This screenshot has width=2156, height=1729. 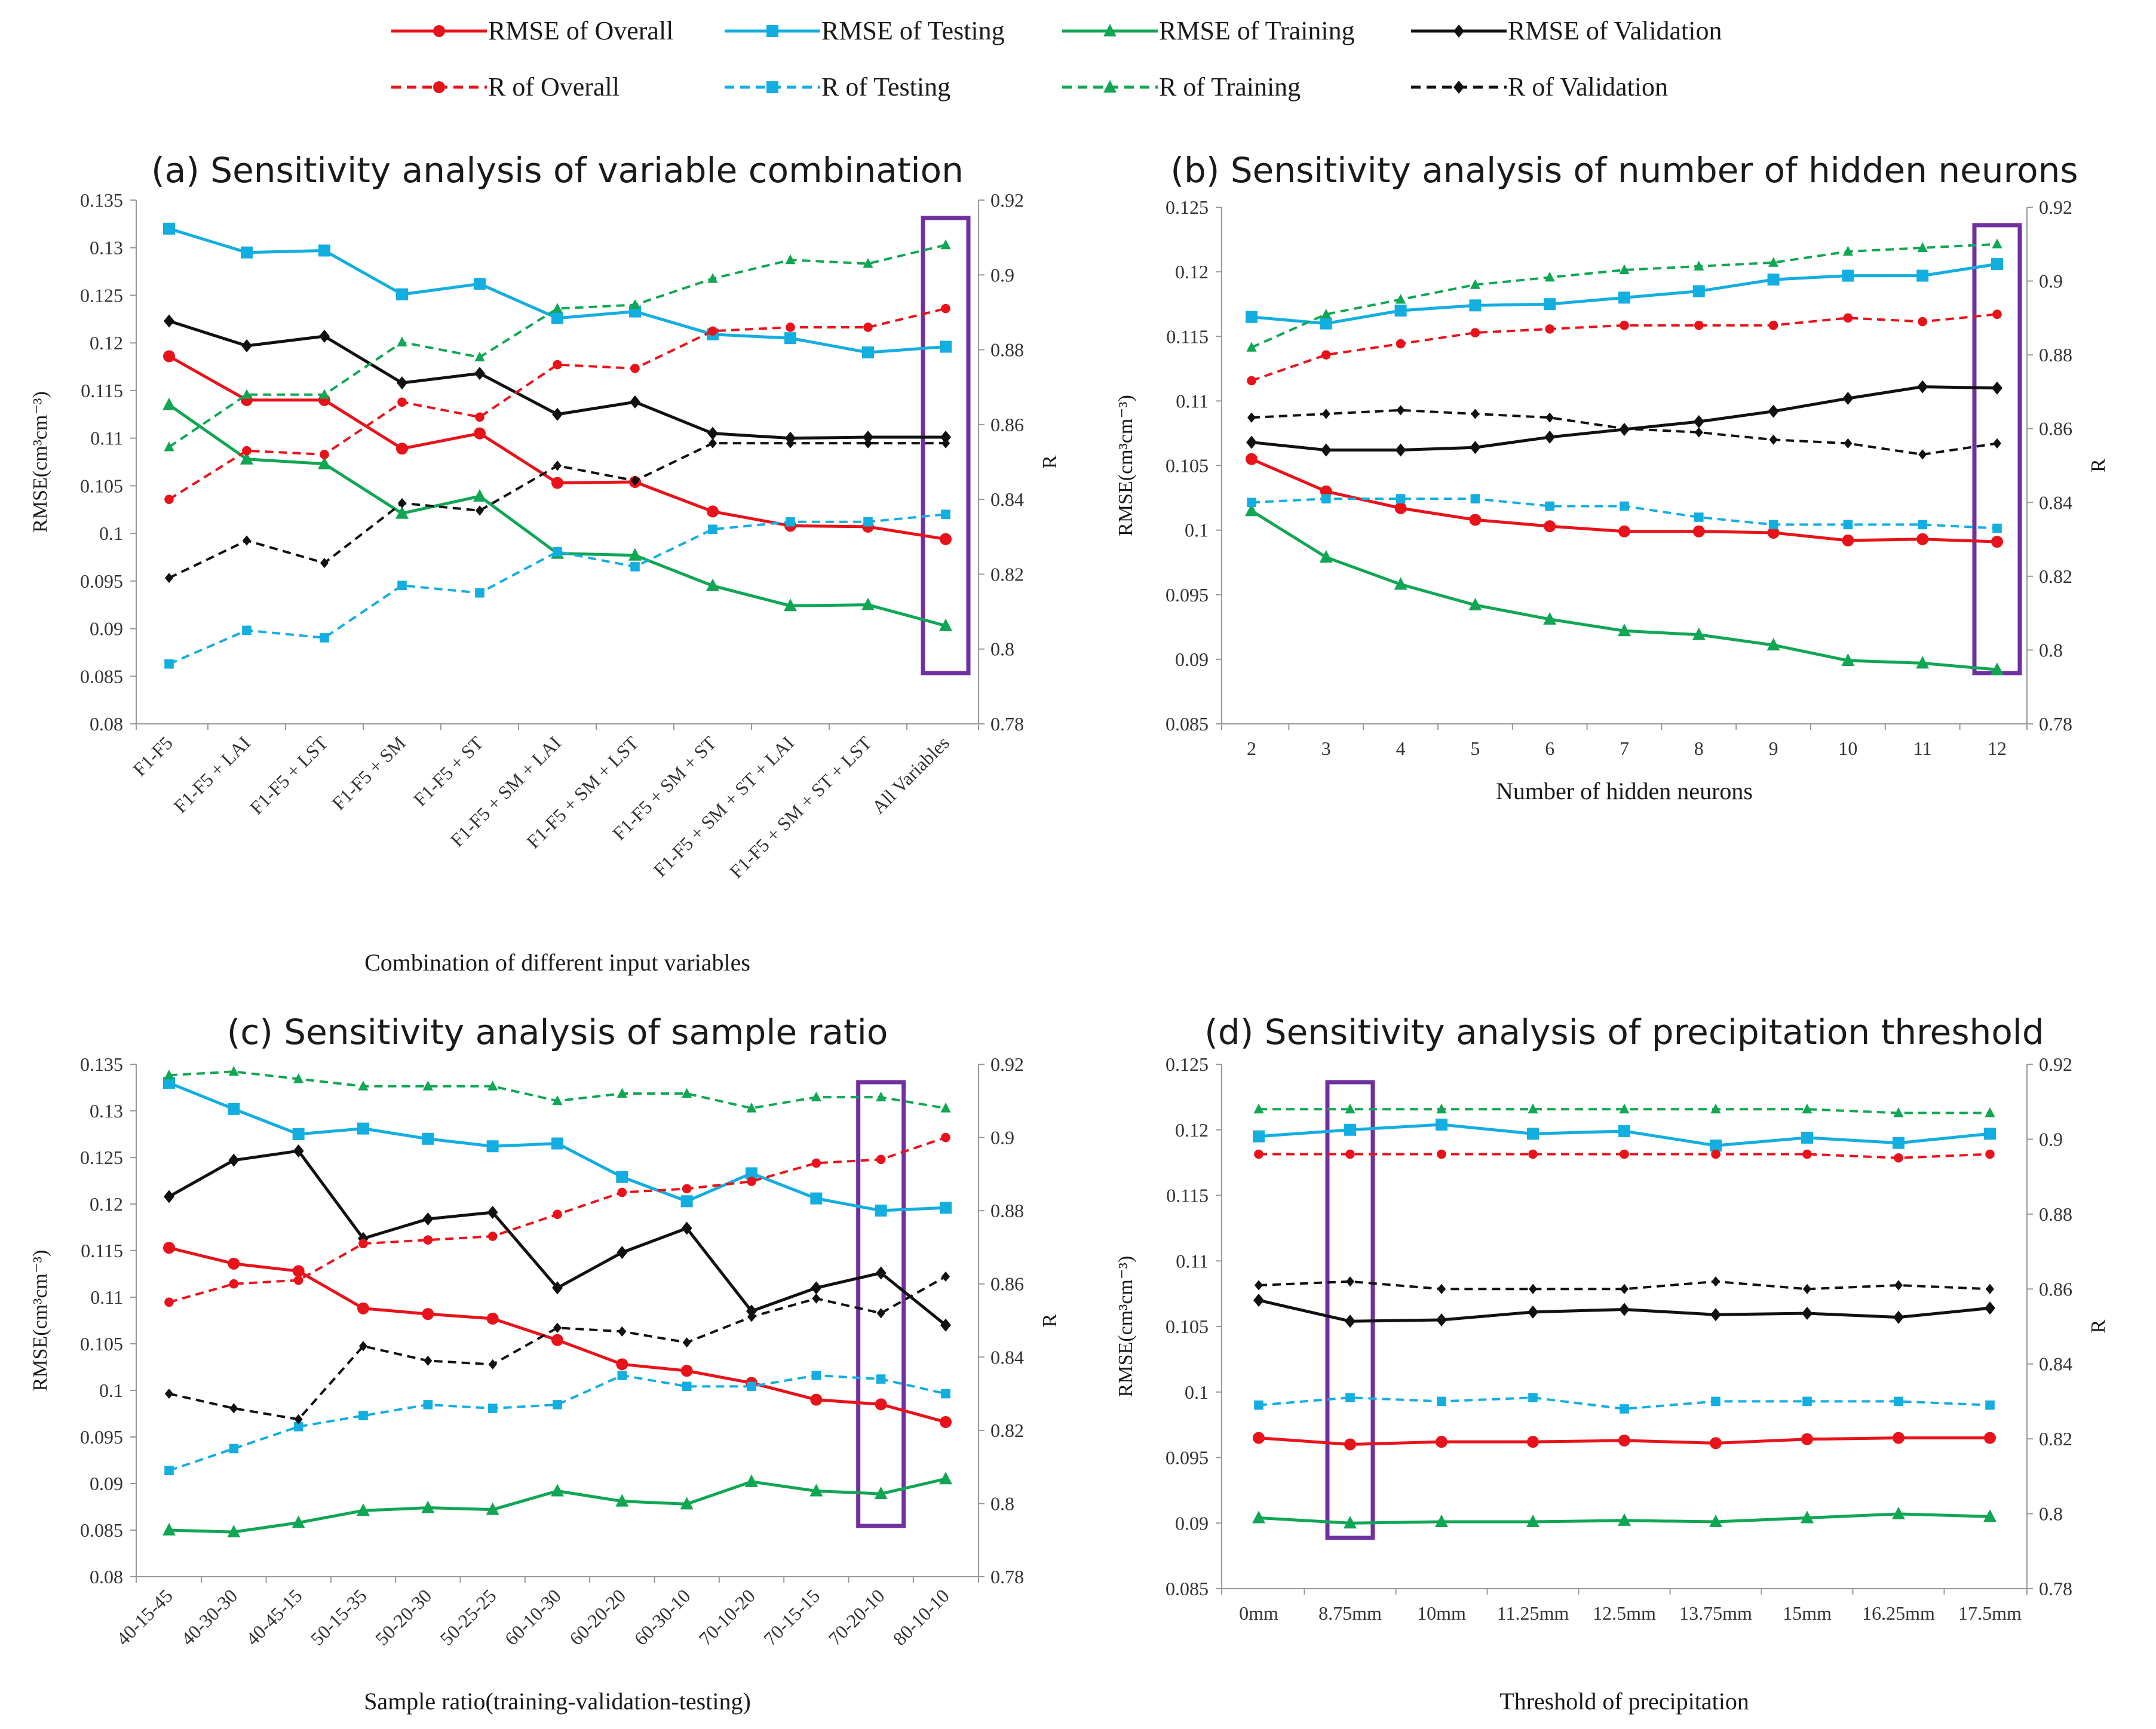 What do you see at coordinates (40, 1321) in the screenshot?
I see `y-axis-label: RMSE(cm³cm⁻³)` at bounding box center [40, 1321].